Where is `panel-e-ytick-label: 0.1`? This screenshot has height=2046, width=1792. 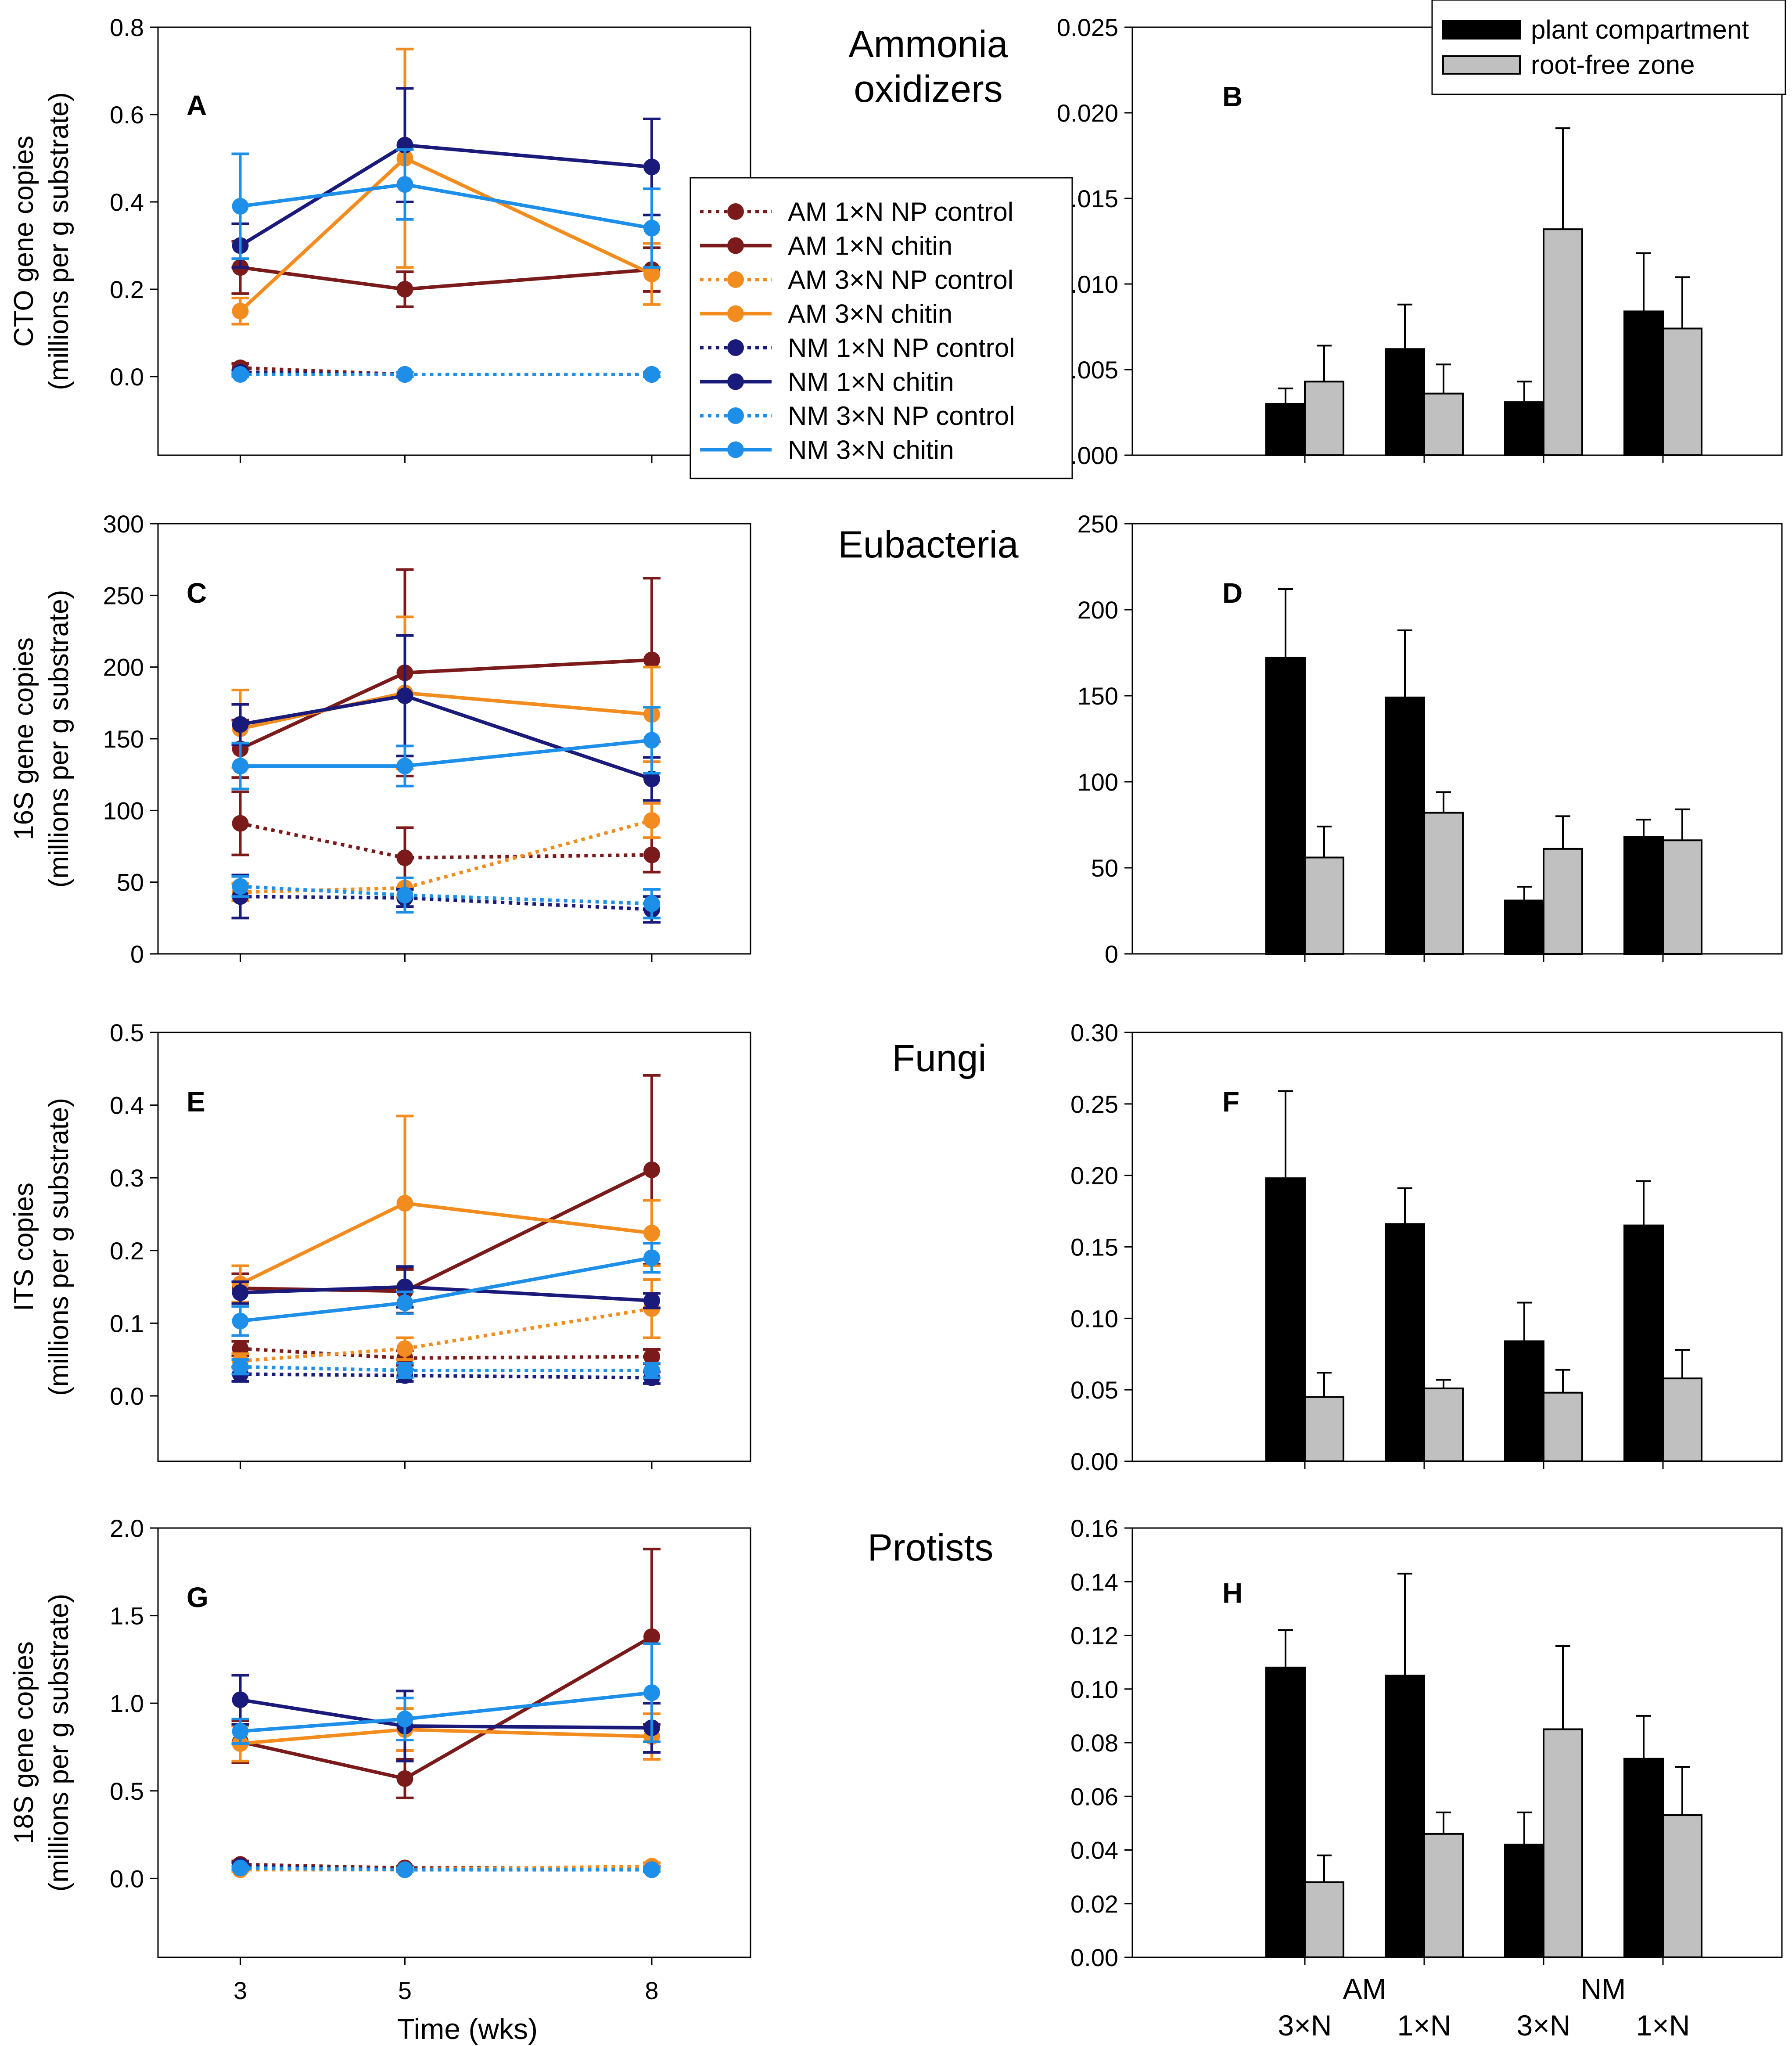 panel-e-ytick-label: 0.1 is located at coordinates (127, 1323).